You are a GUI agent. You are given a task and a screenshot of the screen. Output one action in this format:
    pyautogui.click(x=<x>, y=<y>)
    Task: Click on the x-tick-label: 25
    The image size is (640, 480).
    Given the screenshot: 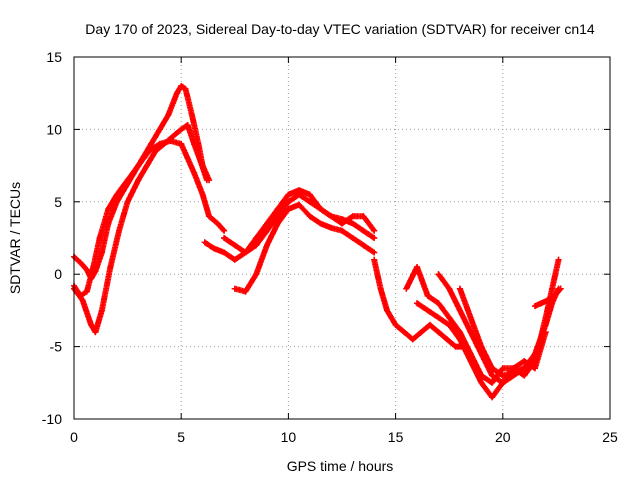 What is the action you would take?
    pyautogui.click(x=610, y=437)
    